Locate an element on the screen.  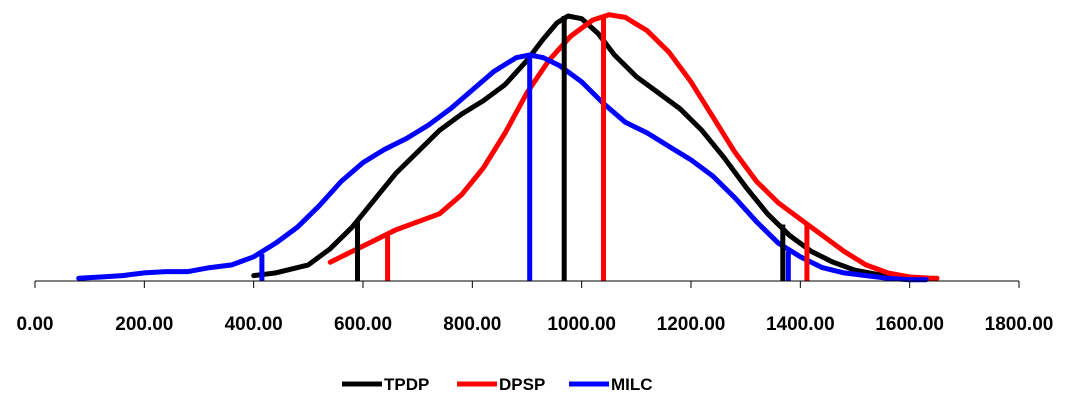
x-tick-label: 800.00 is located at coordinates (472, 324).